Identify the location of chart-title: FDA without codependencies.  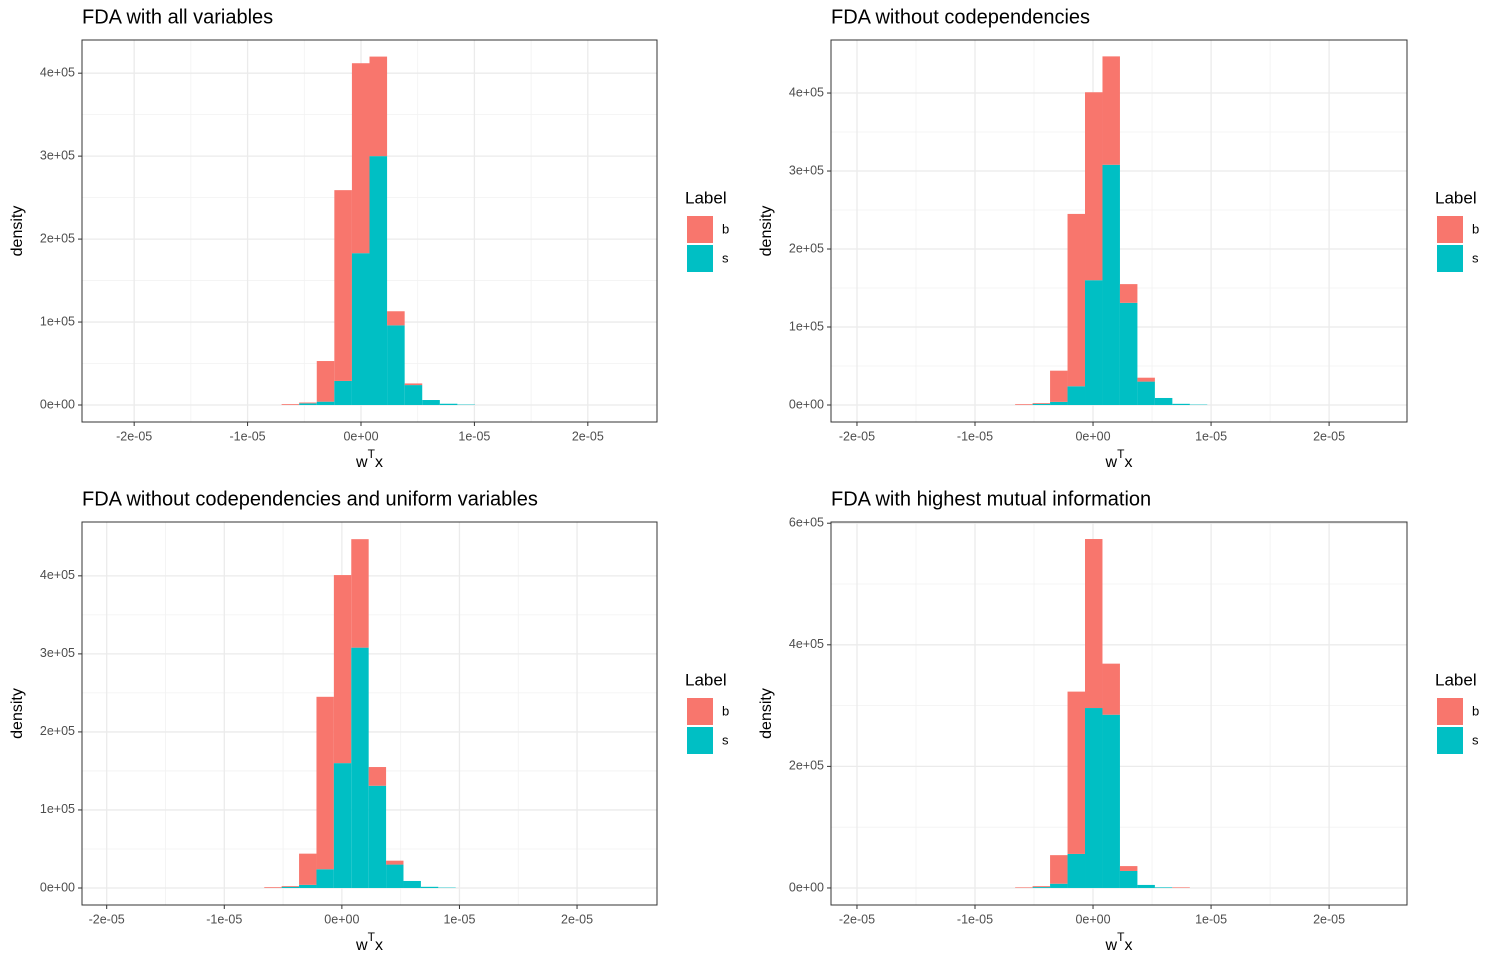
(960, 17).